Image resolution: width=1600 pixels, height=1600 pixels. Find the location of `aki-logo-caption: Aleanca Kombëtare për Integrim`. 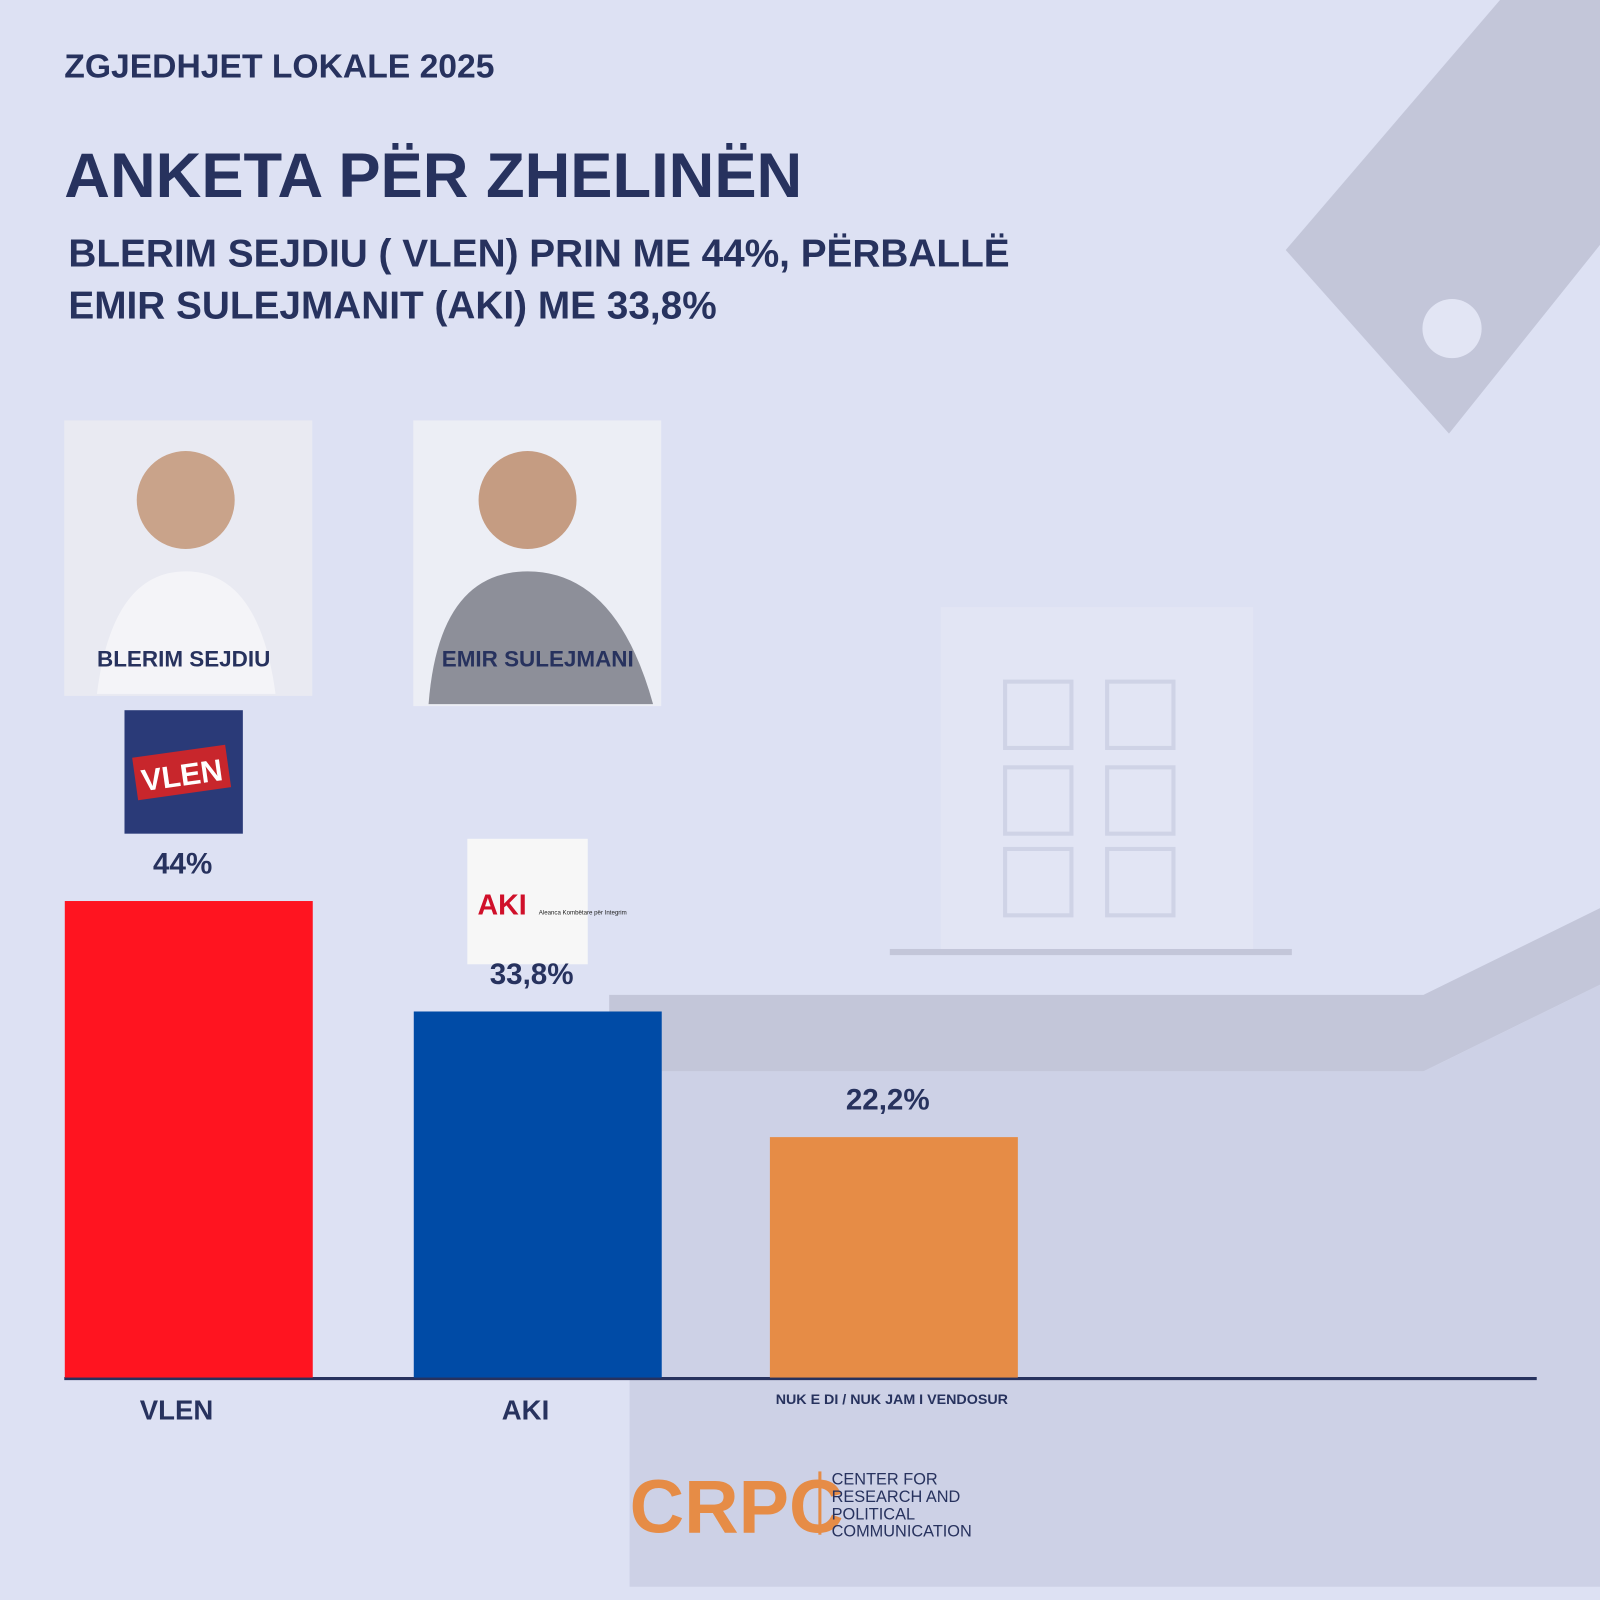

aki-logo-caption: Aleanca Kombëtare për Integrim is located at coordinates (583, 912).